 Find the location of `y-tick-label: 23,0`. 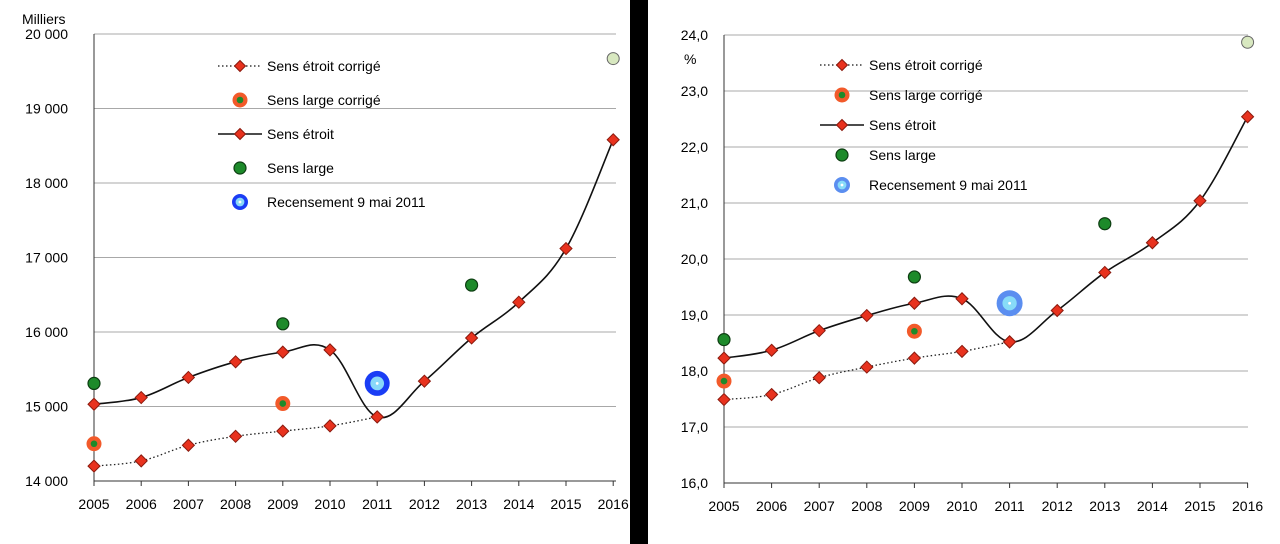

y-tick-label: 23,0 is located at coordinates (694, 91).